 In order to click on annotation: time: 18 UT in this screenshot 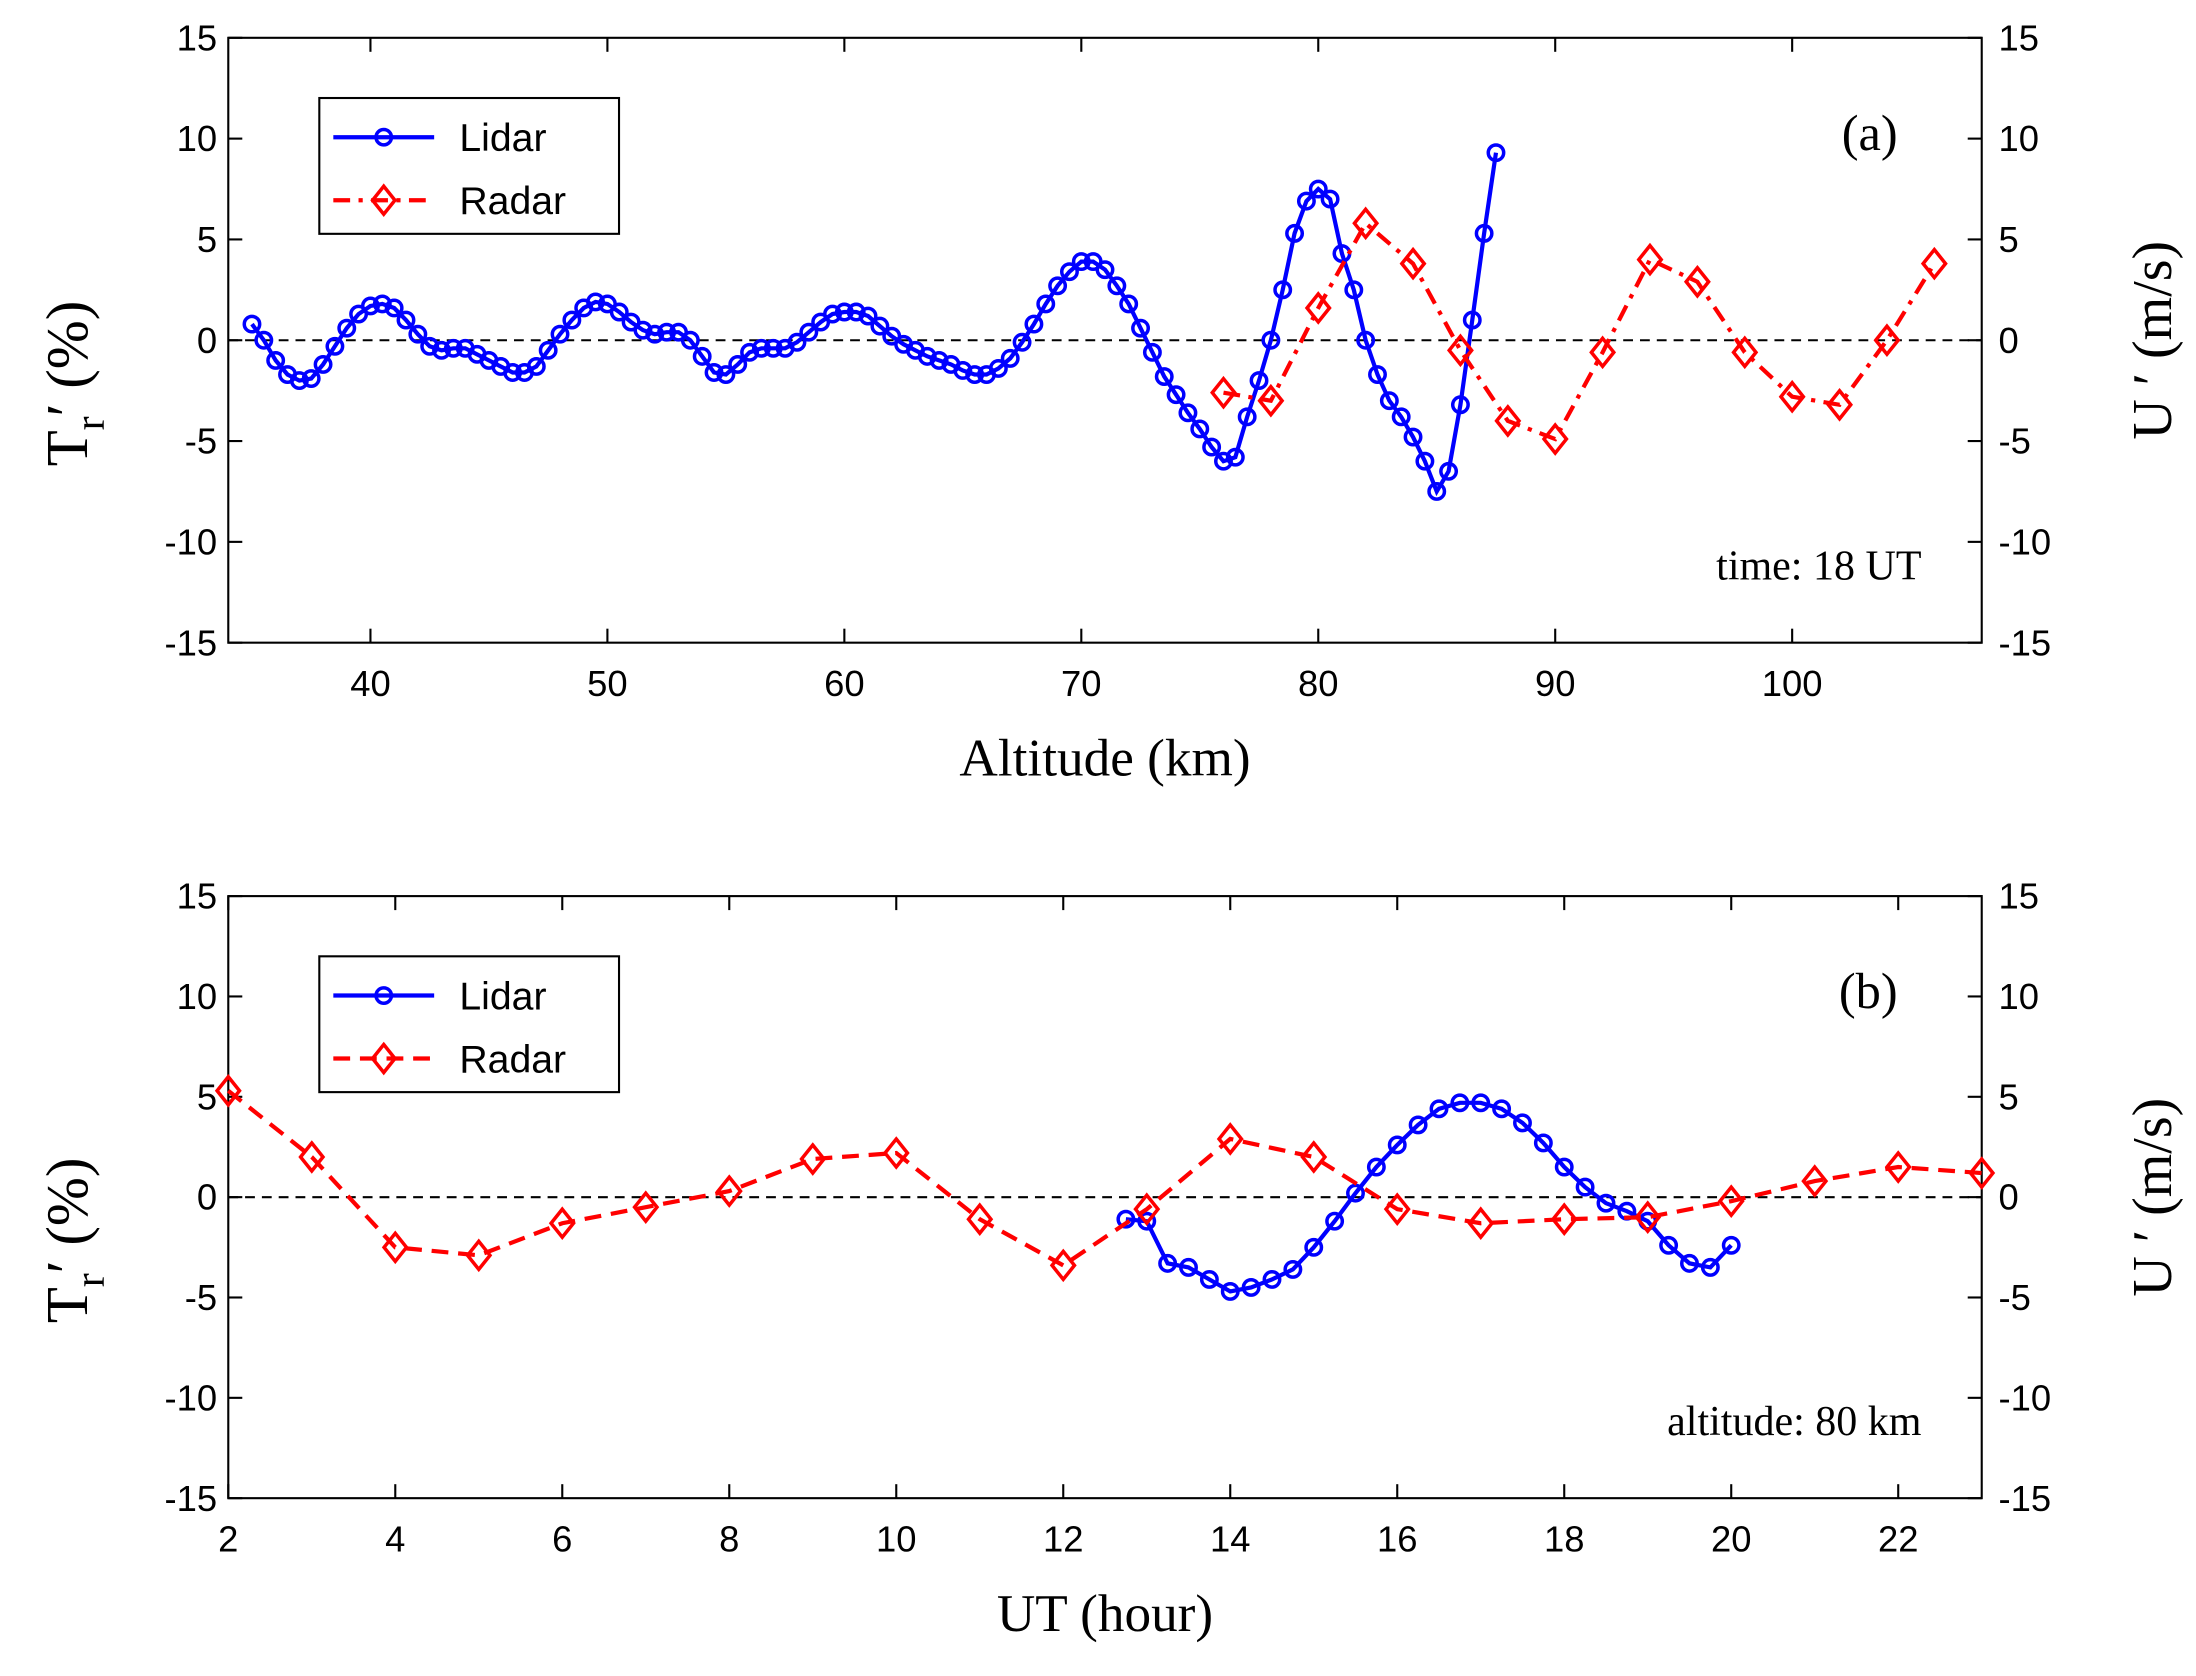, I will do `click(1818, 567)`.